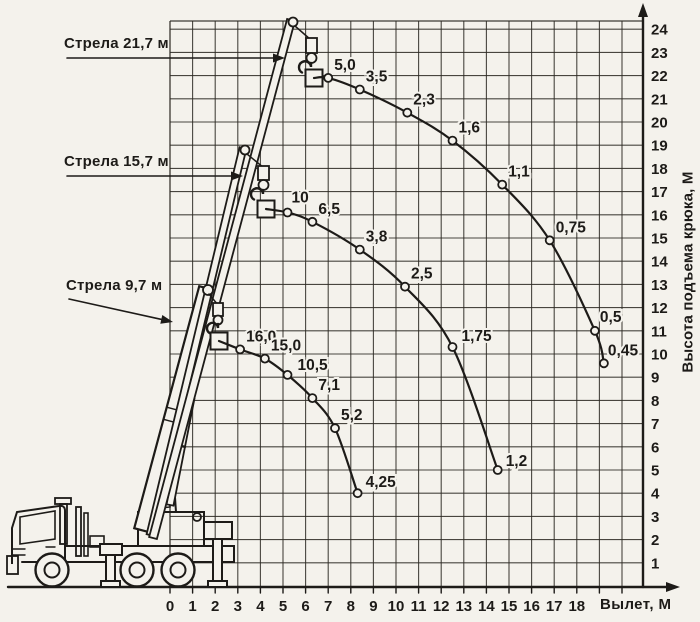  Describe the element at coordinates (659, 123) in the screenshot. I see `y-tick-label: 20` at that location.